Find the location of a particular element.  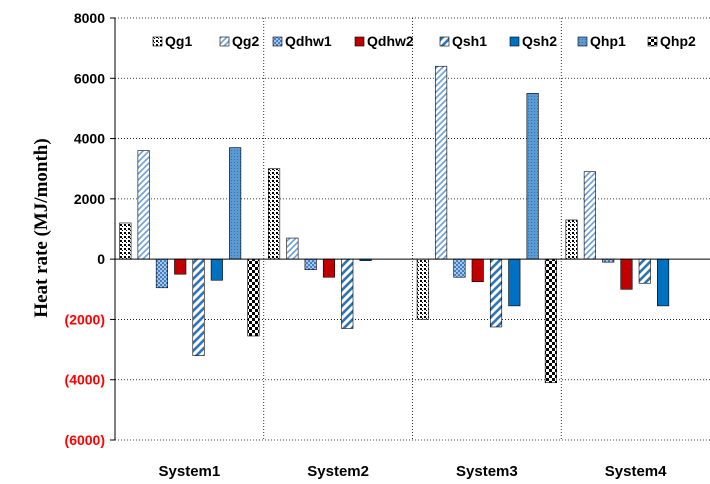

bar-qsh1-system4 is located at coordinates (644, 271).